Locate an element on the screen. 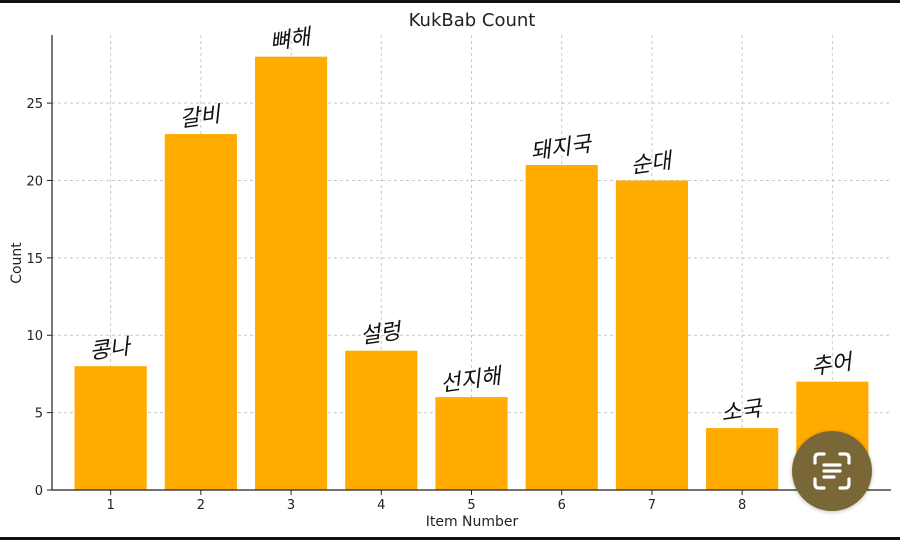 Image resolution: width=900 pixels, height=540 pixels. x-tick-label: 3 is located at coordinates (291, 505).